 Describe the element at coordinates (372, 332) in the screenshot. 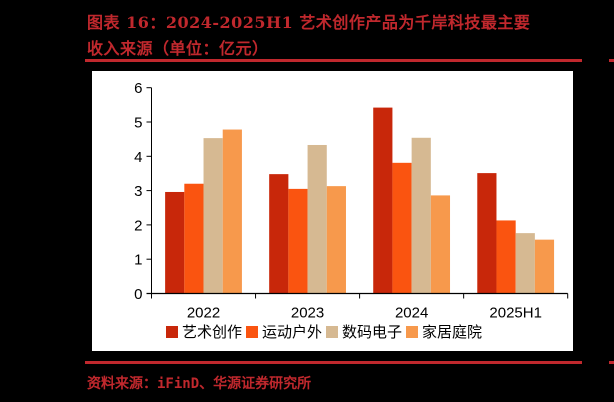

I see `legend-label: 数码电子` at that location.